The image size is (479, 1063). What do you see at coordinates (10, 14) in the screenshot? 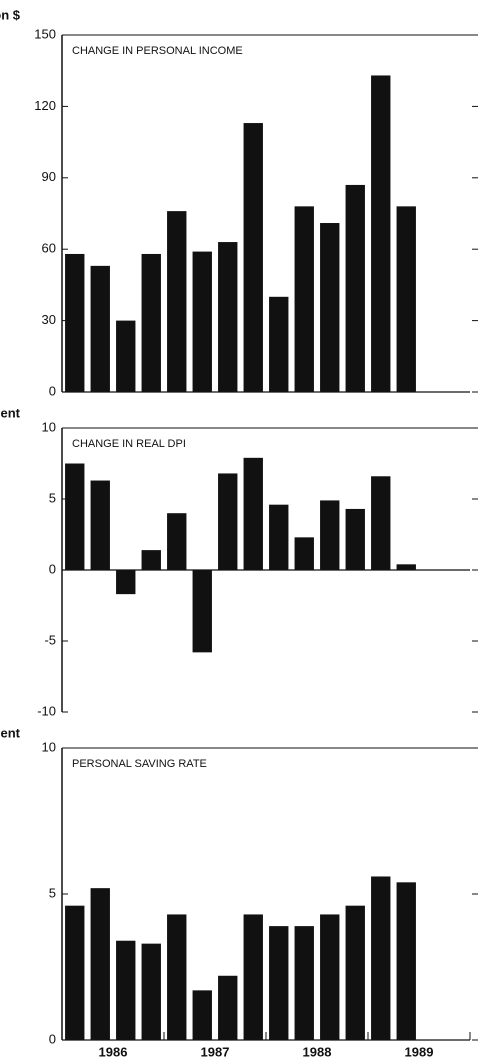
I see `y-axis-label: Billion $` at bounding box center [10, 14].